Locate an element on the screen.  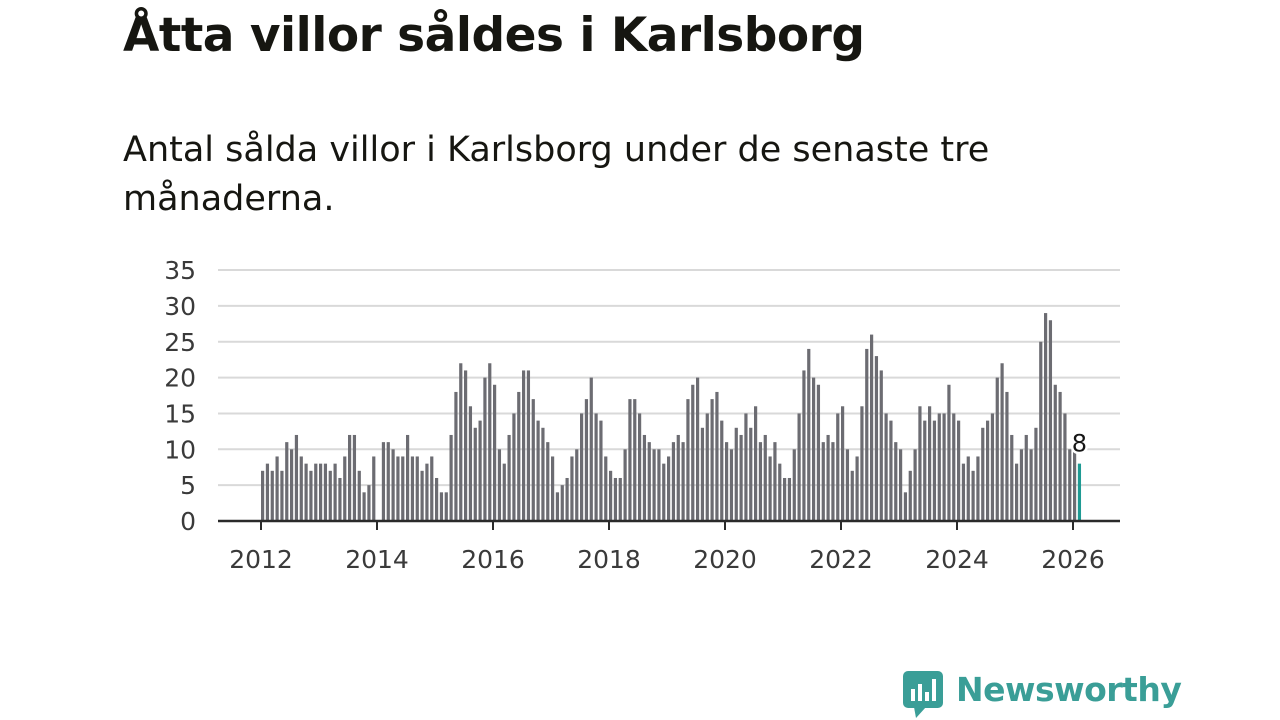
highlight-value-label: 8 is located at coordinates (1079, 444).